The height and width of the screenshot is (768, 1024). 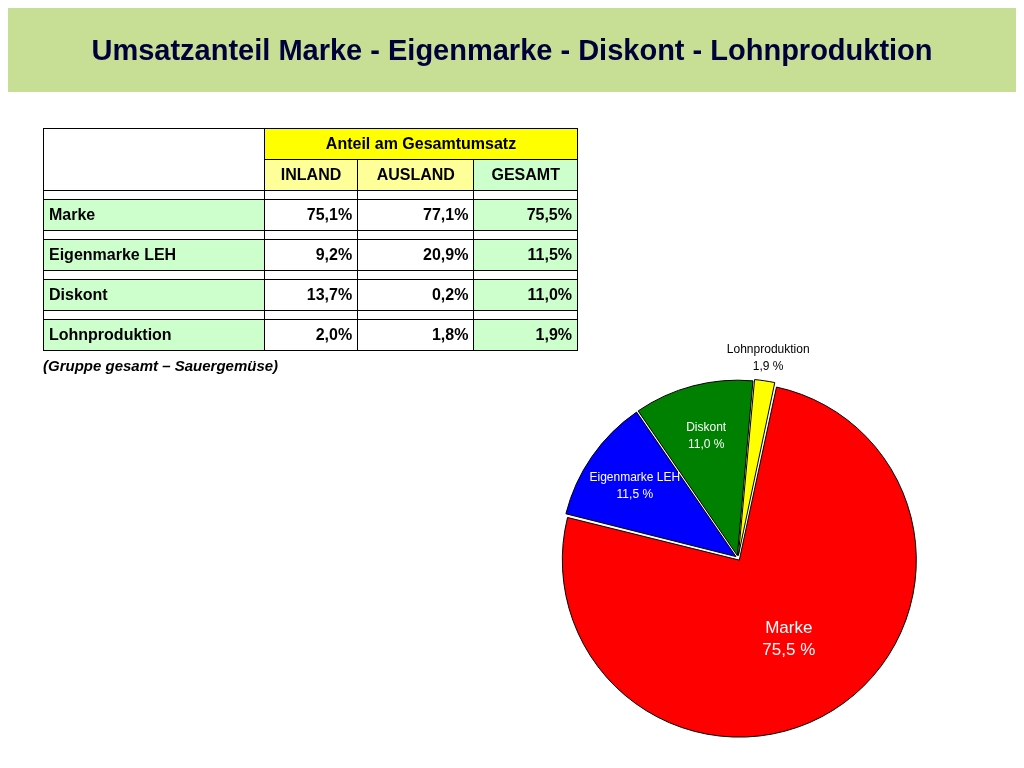 I want to click on data-label: 1,8%, so click(x=415, y=335).